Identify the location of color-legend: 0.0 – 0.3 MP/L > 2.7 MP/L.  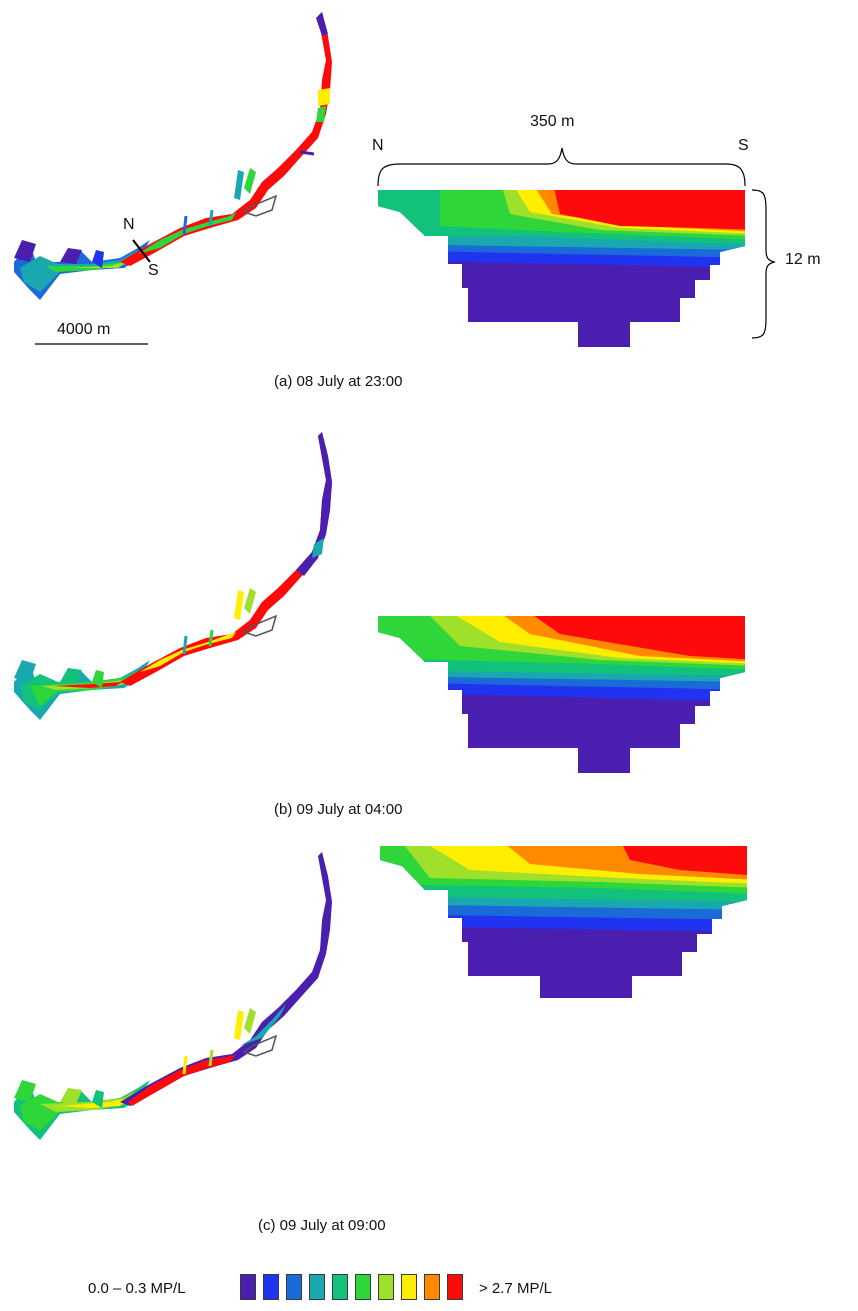
(429, 1287).